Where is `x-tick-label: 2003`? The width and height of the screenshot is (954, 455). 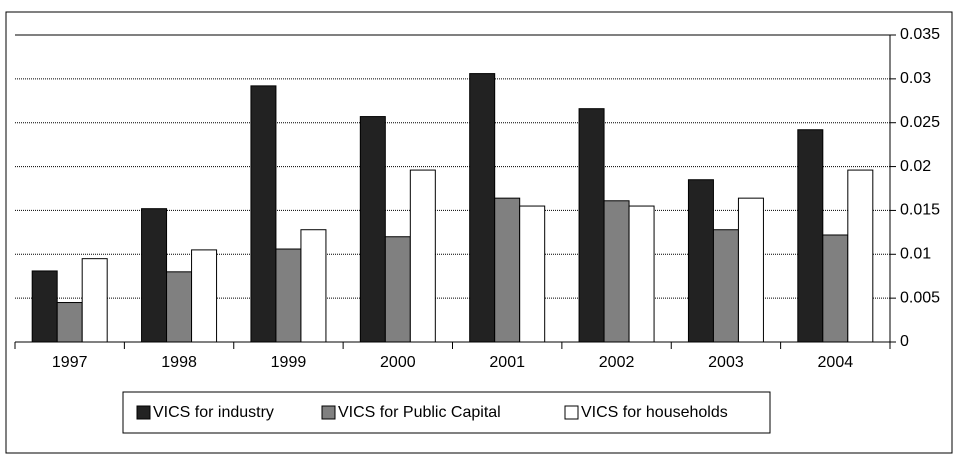 x-tick-label: 2003 is located at coordinates (726, 362).